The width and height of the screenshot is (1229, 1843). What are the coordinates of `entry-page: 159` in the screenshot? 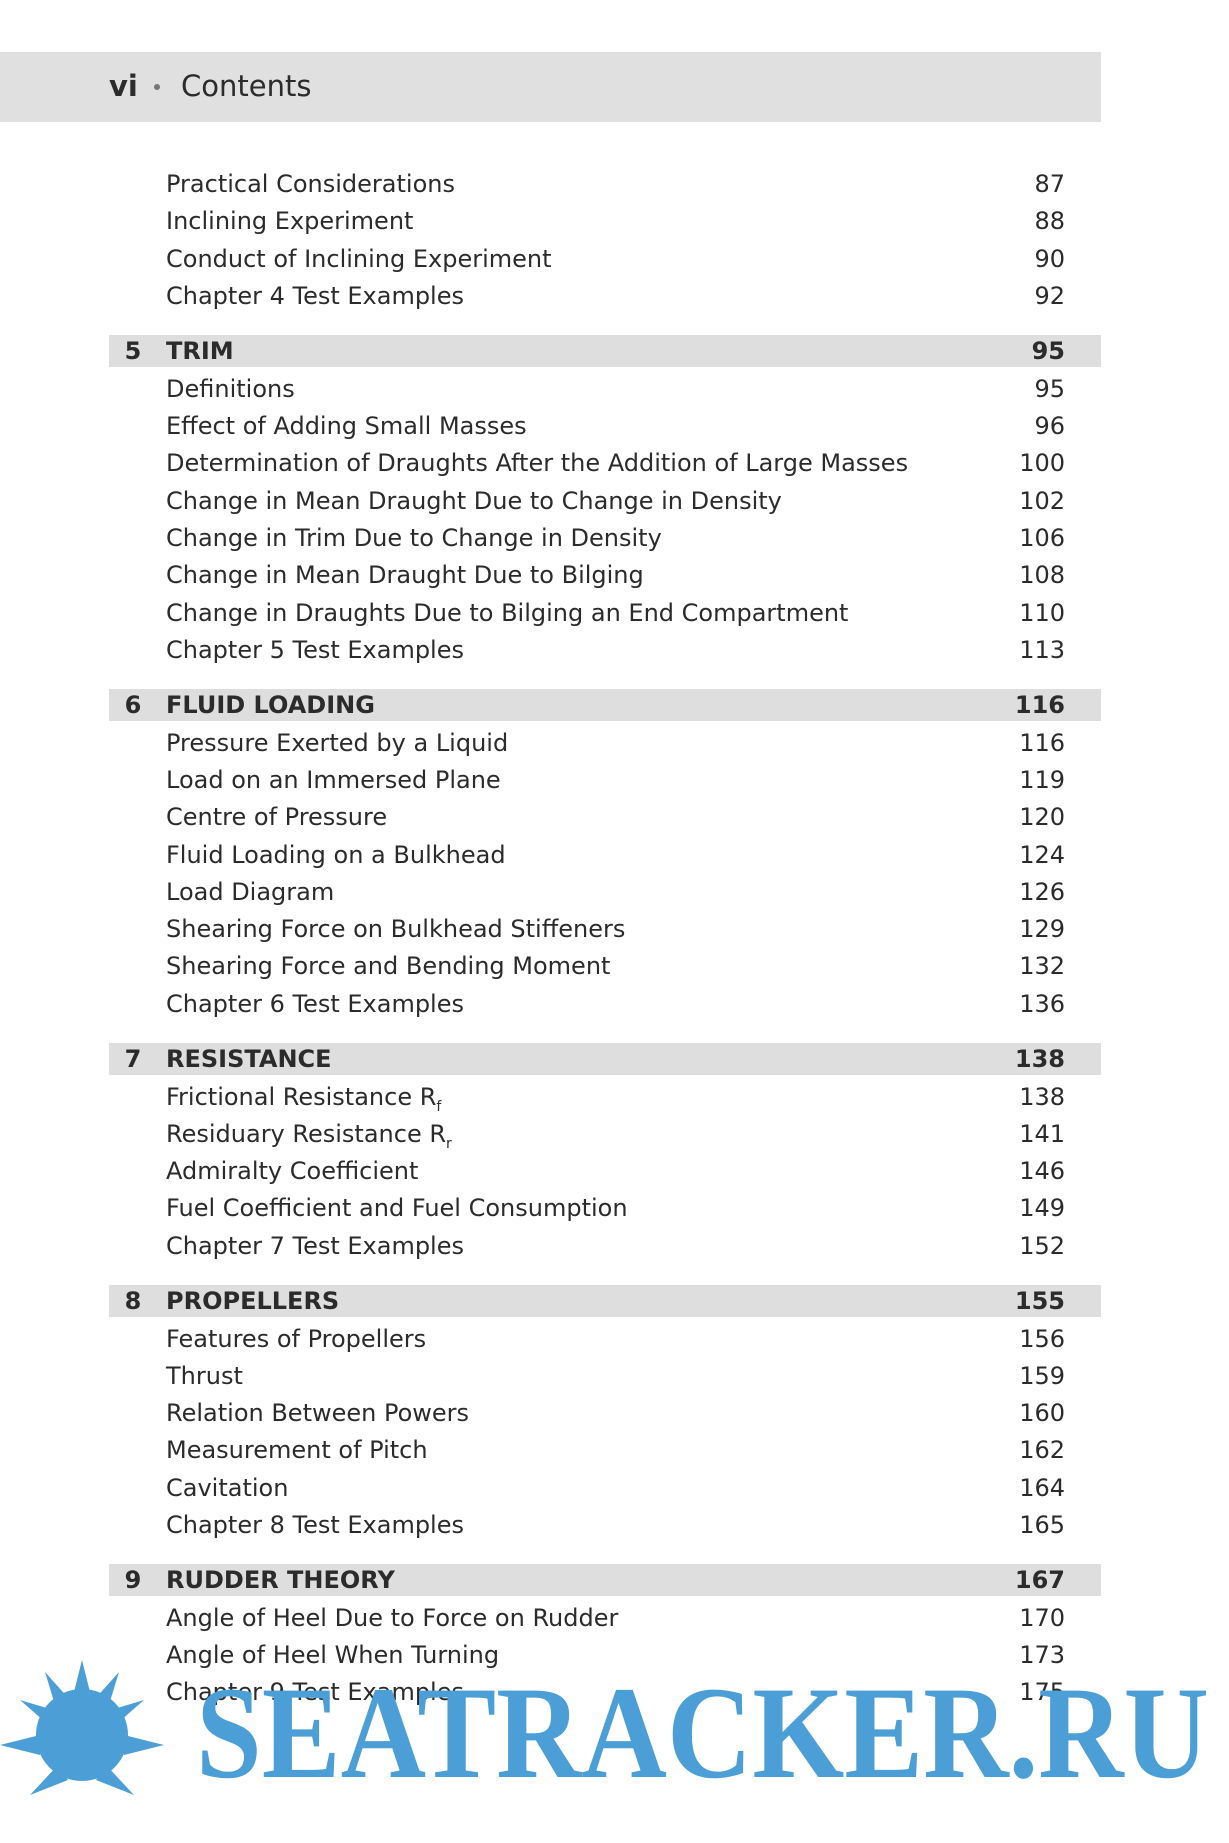 It's located at (1042, 1375).